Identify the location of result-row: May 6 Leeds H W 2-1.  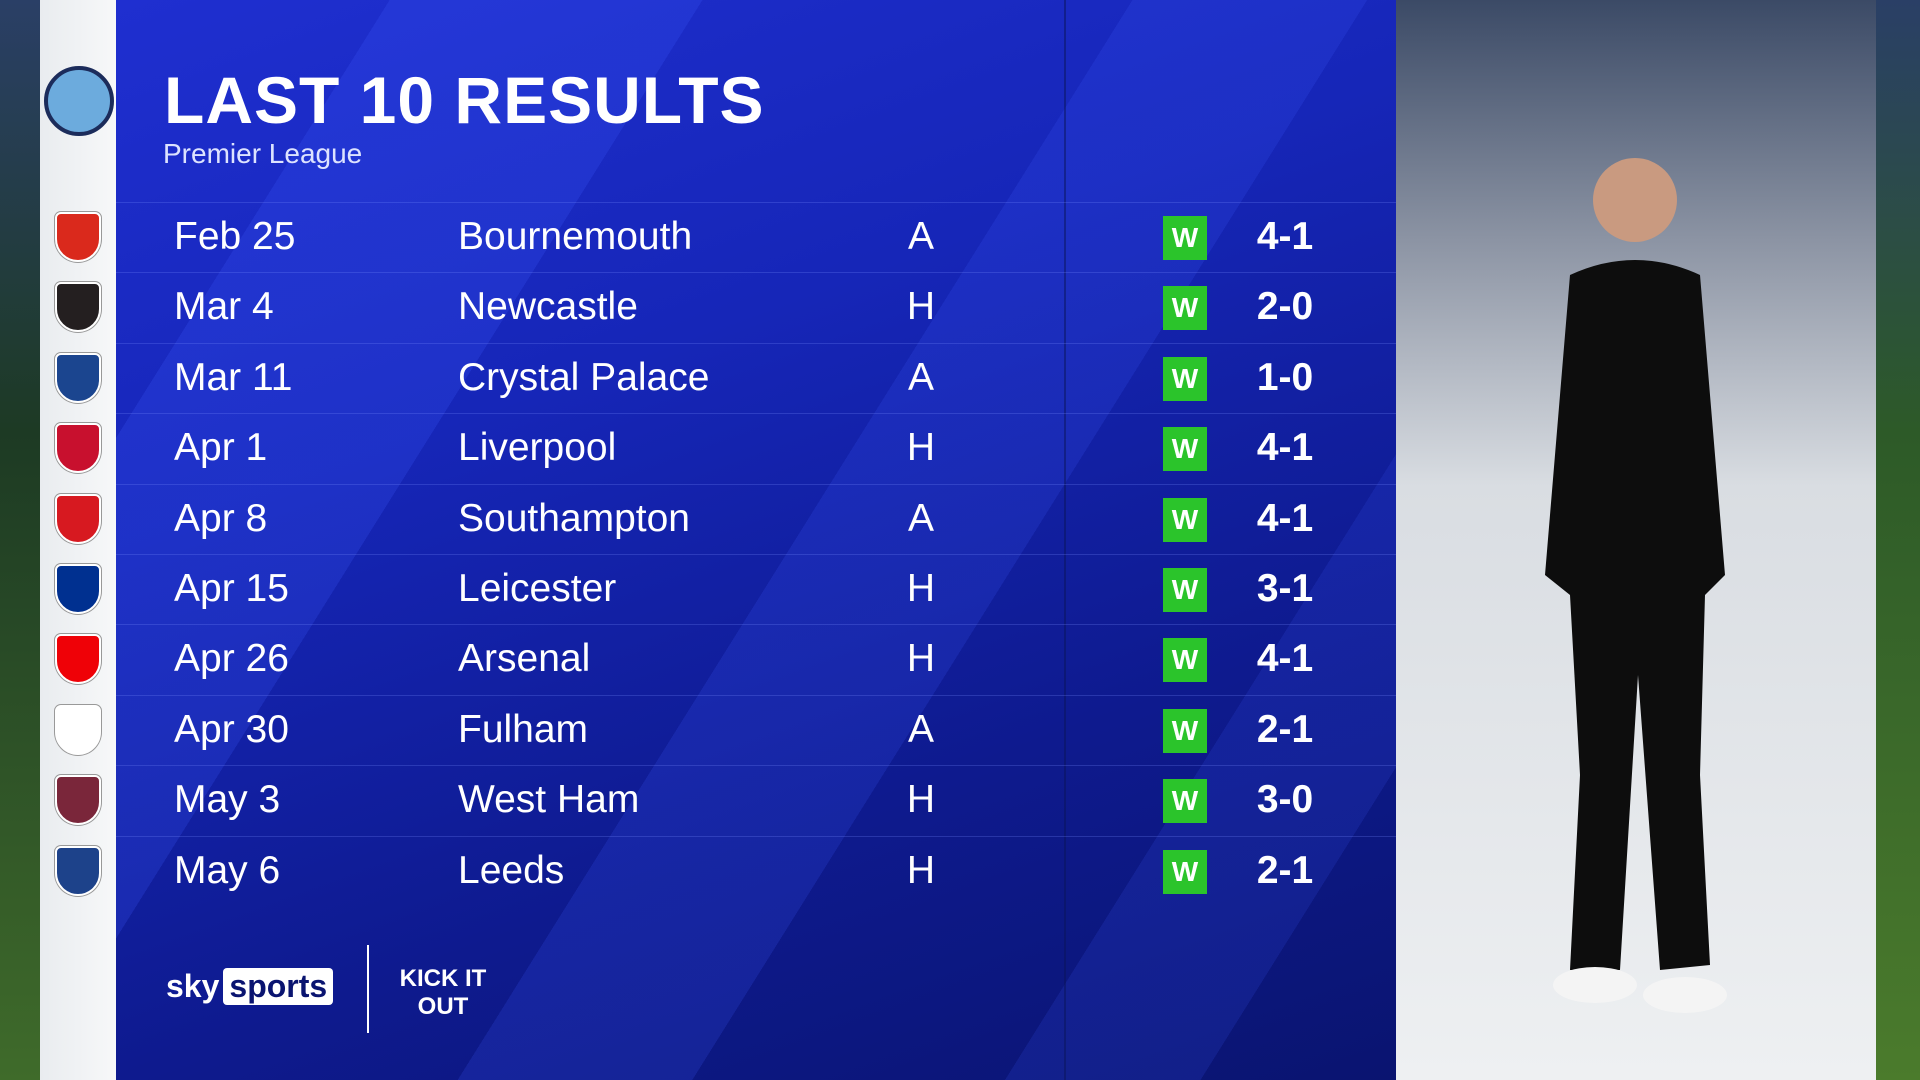
(756, 870).